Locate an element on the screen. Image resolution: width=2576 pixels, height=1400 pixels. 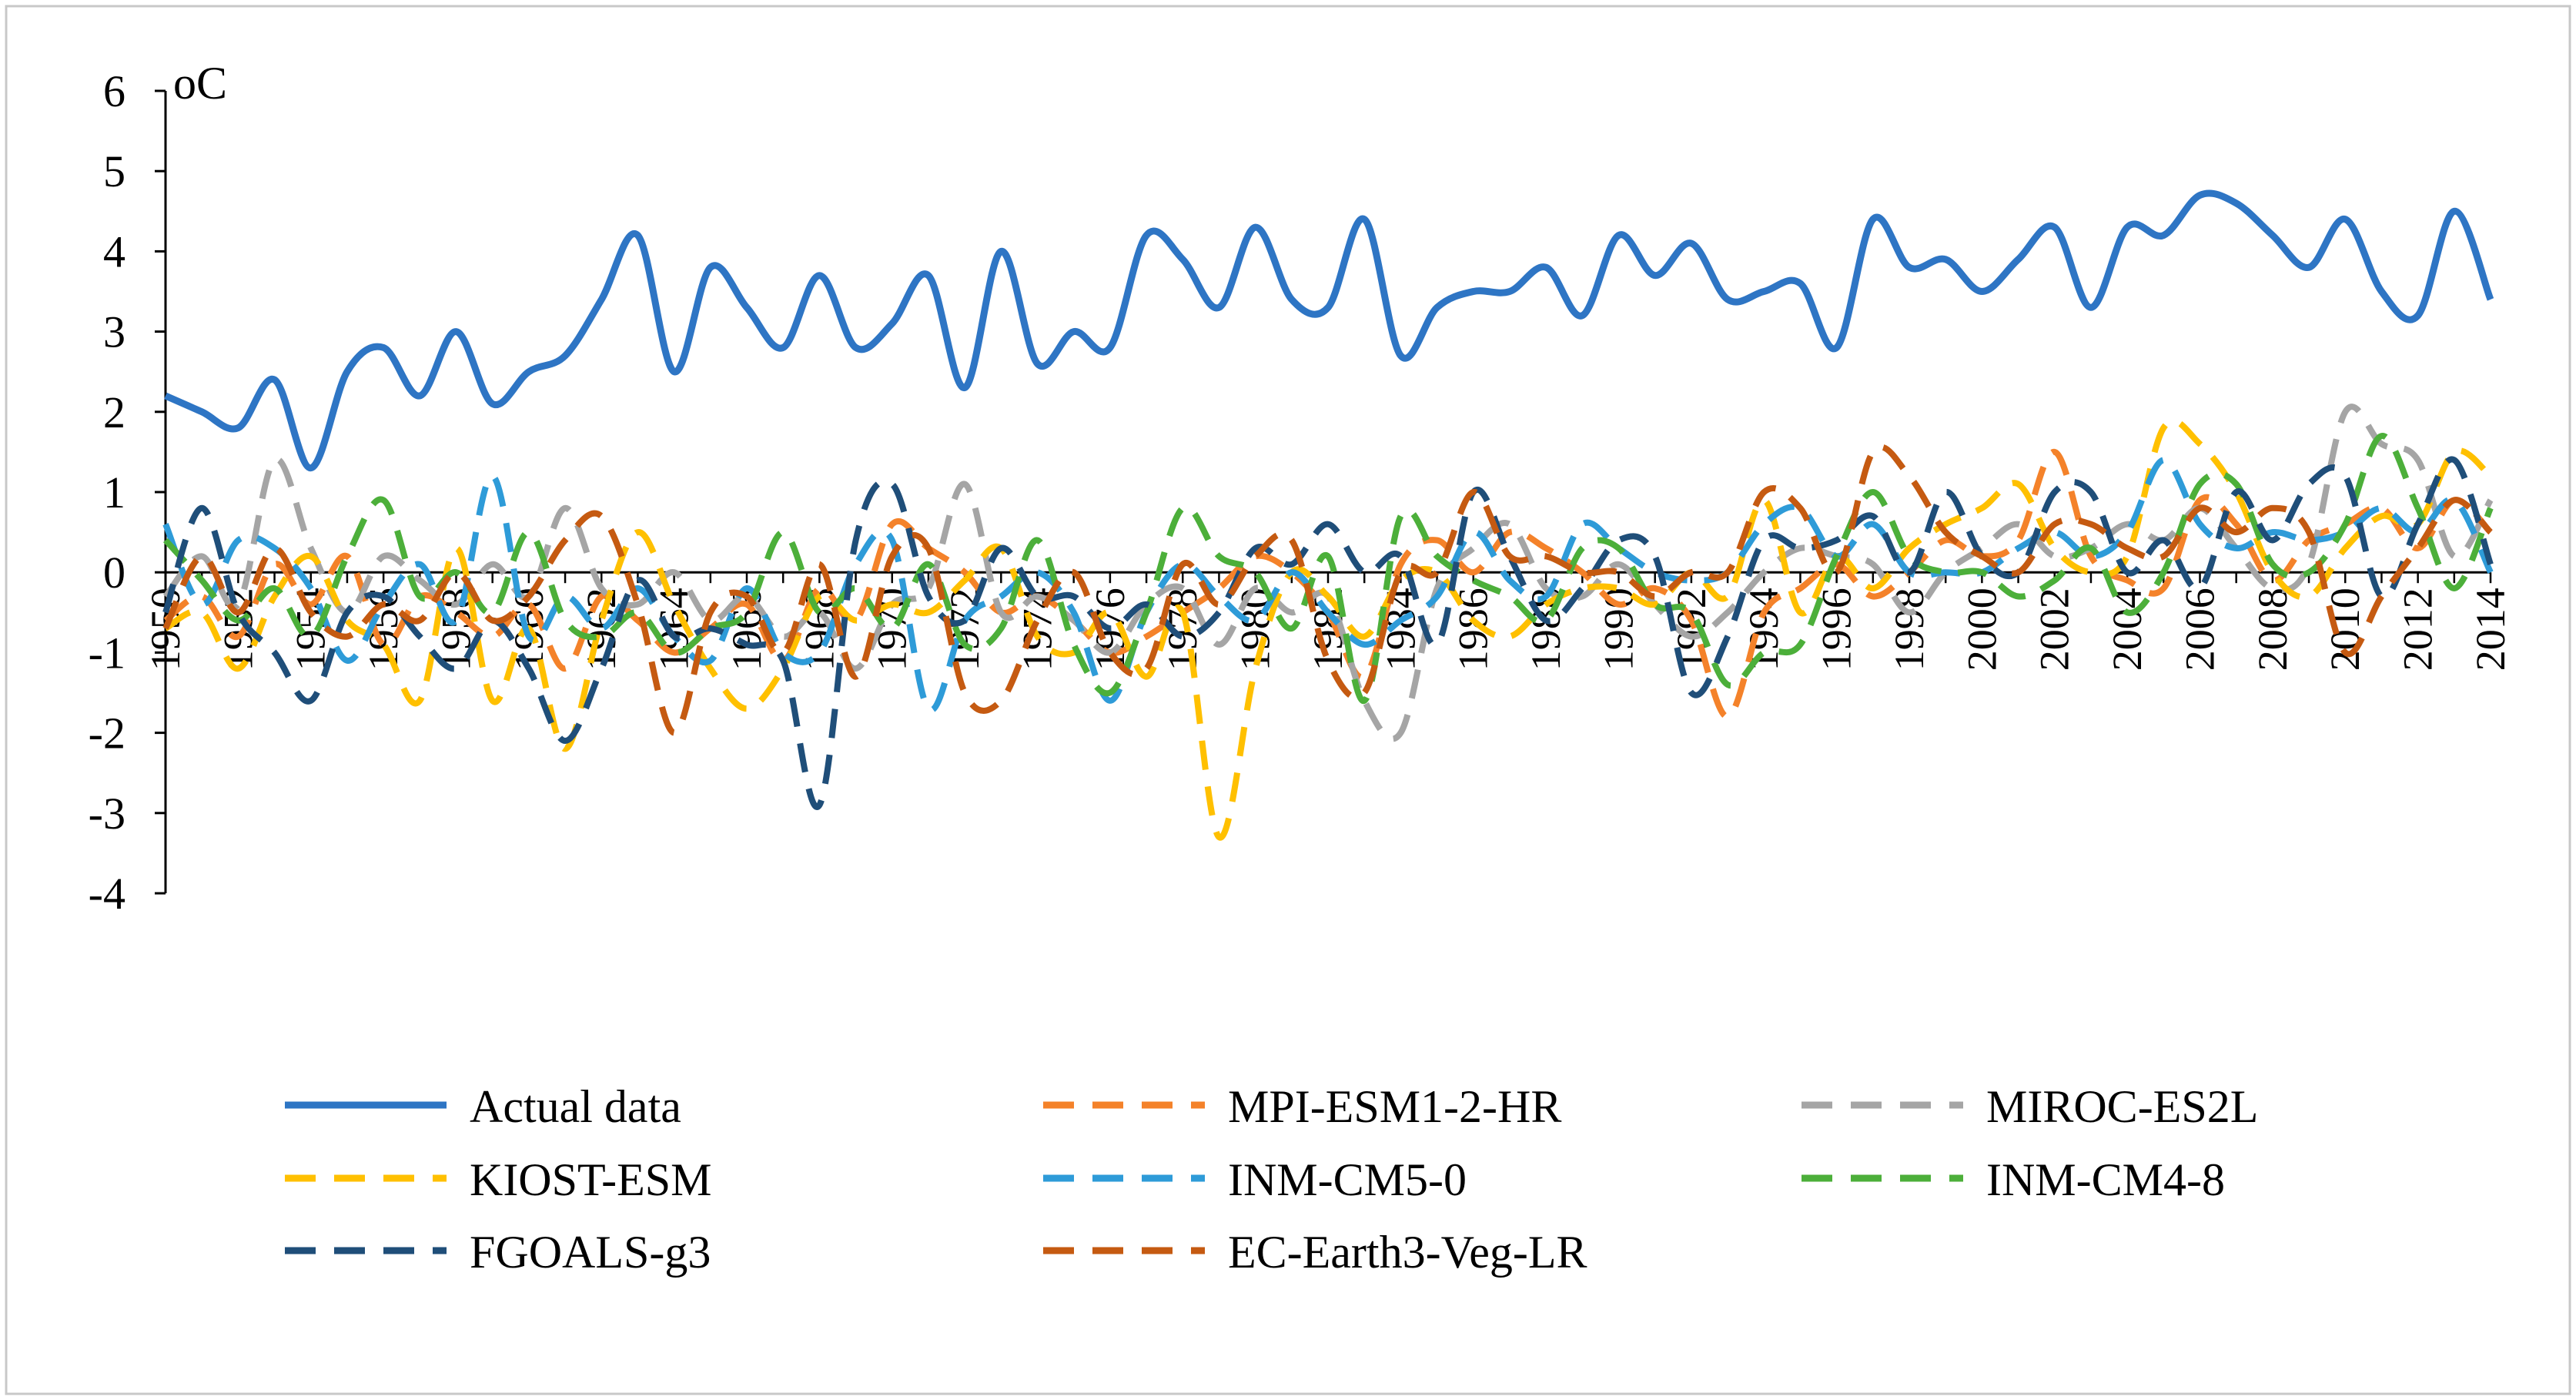
x-tick-label: 1950 is located at coordinates (165, 629).